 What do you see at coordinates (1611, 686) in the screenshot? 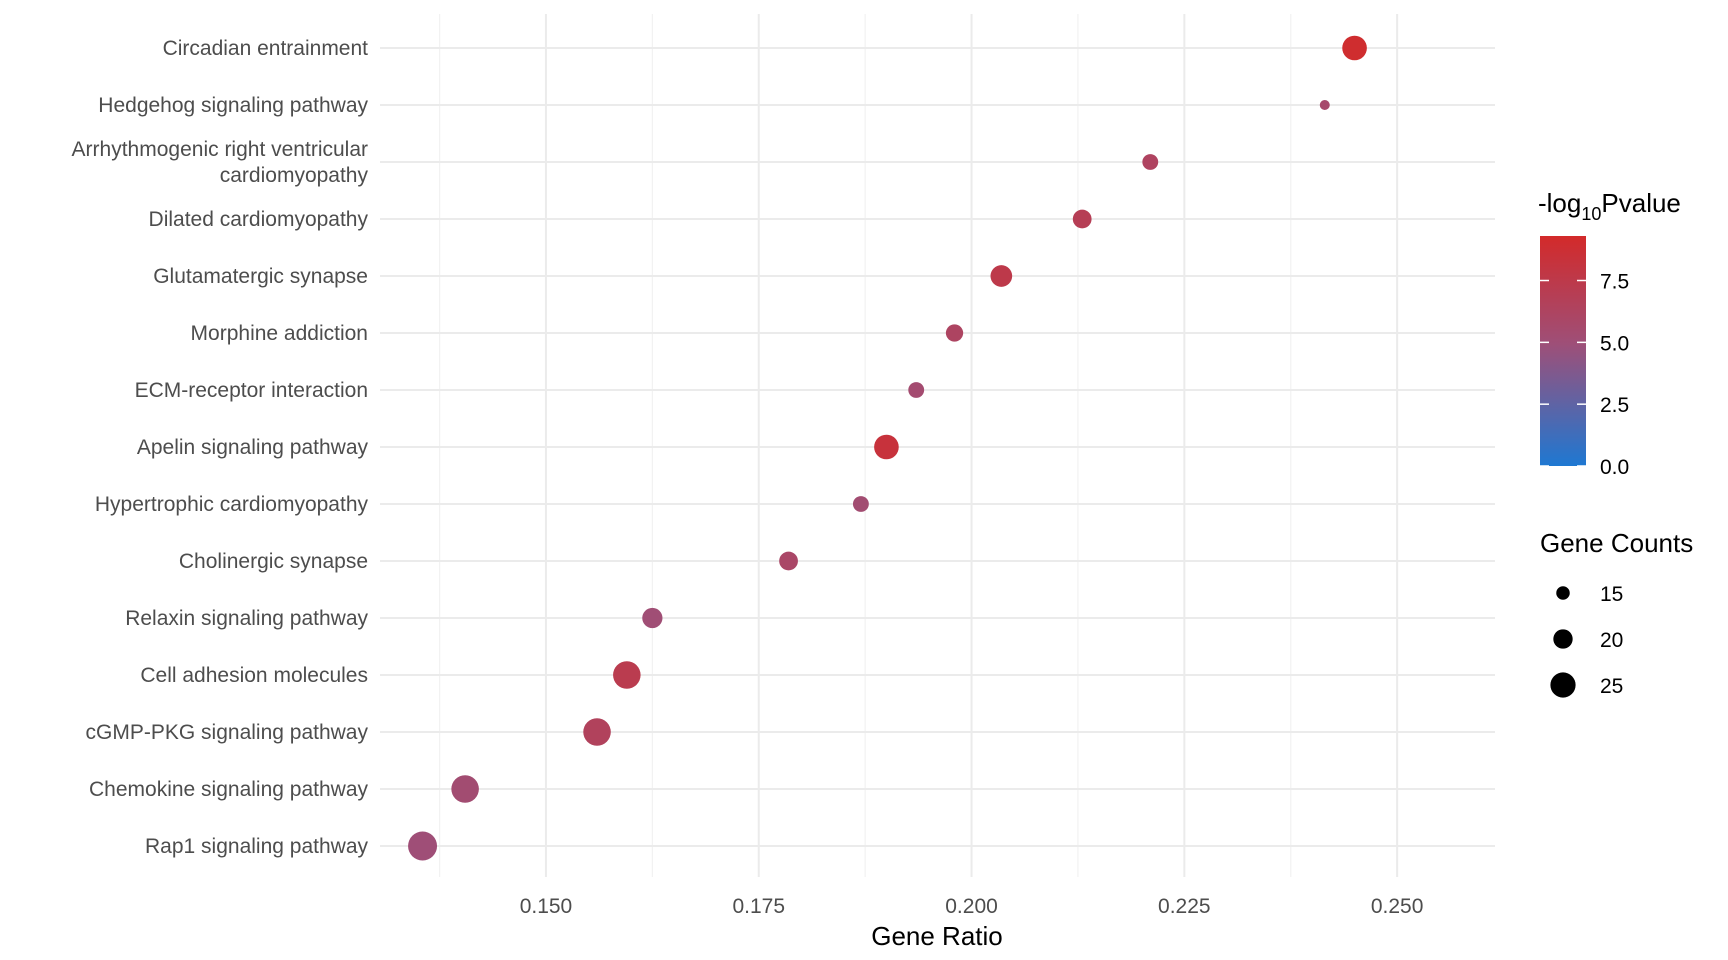
I see `size-legend-label: 25` at bounding box center [1611, 686].